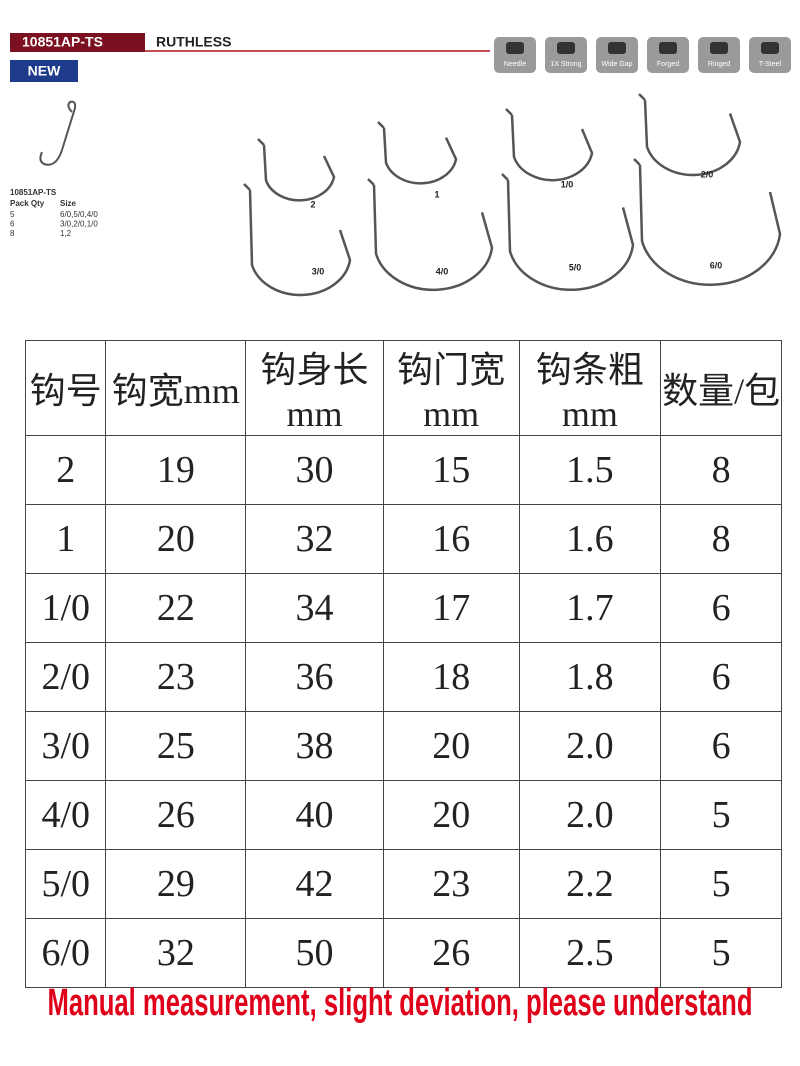 This screenshot has height=1066, width=800. What do you see at coordinates (721, 388) in the screenshot?
I see `column-header: 数量/包` at bounding box center [721, 388].